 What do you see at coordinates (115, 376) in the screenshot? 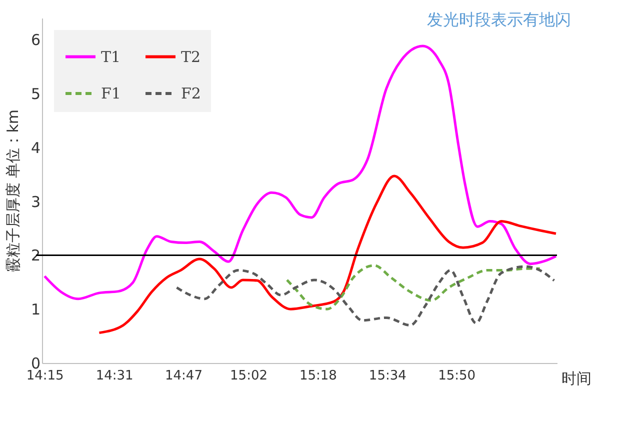
I see `x-tick-label: 14:31` at bounding box center [115, 376].